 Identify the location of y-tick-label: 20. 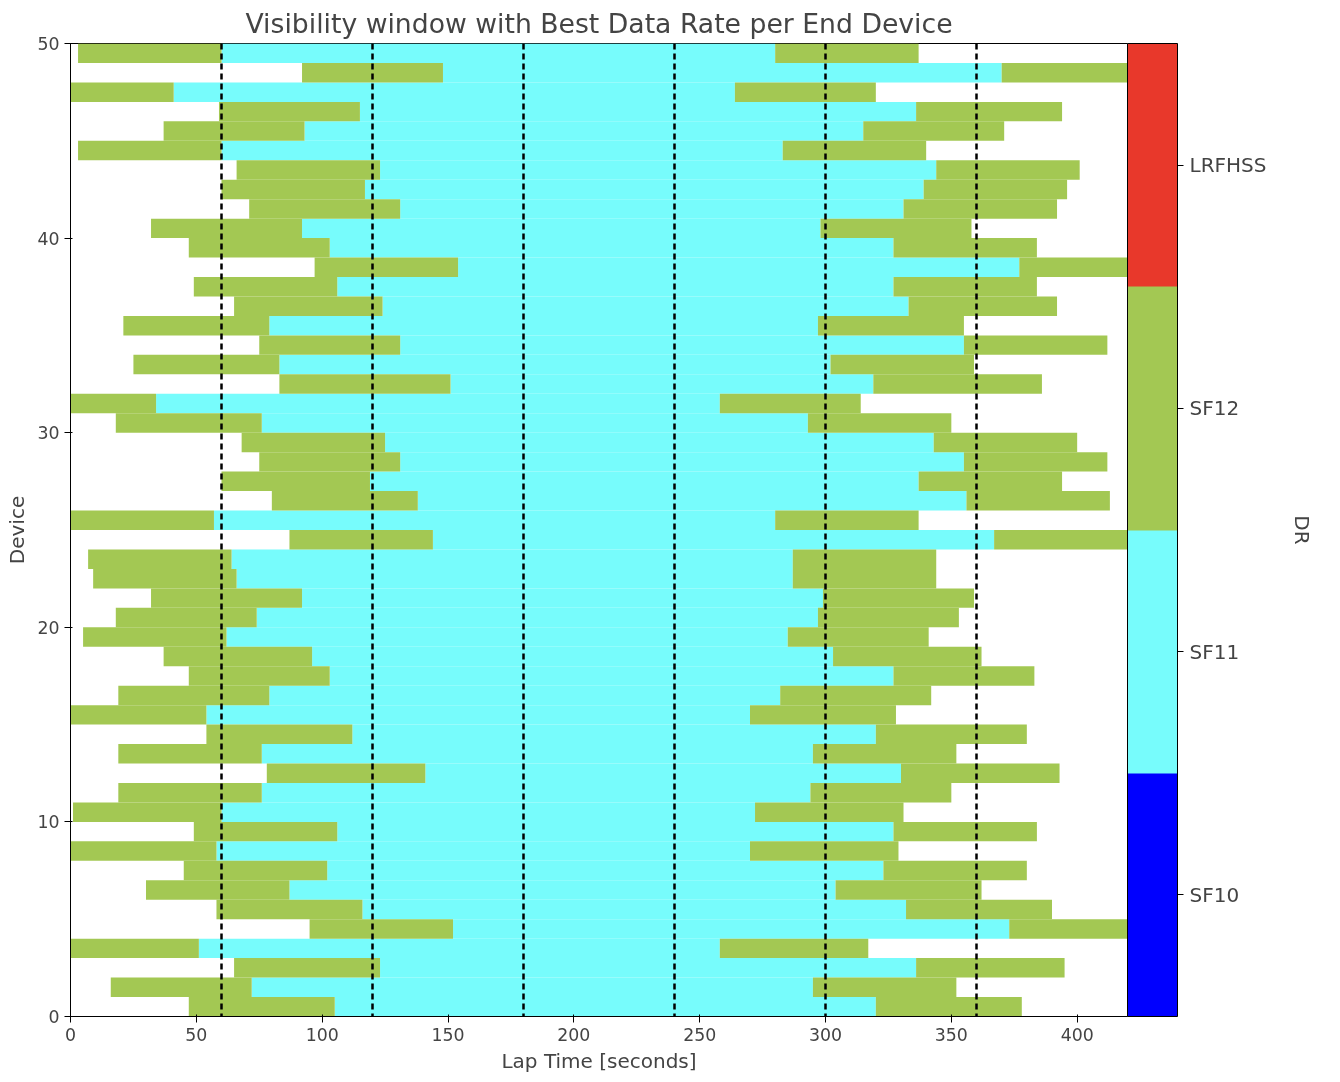
(48, 627).